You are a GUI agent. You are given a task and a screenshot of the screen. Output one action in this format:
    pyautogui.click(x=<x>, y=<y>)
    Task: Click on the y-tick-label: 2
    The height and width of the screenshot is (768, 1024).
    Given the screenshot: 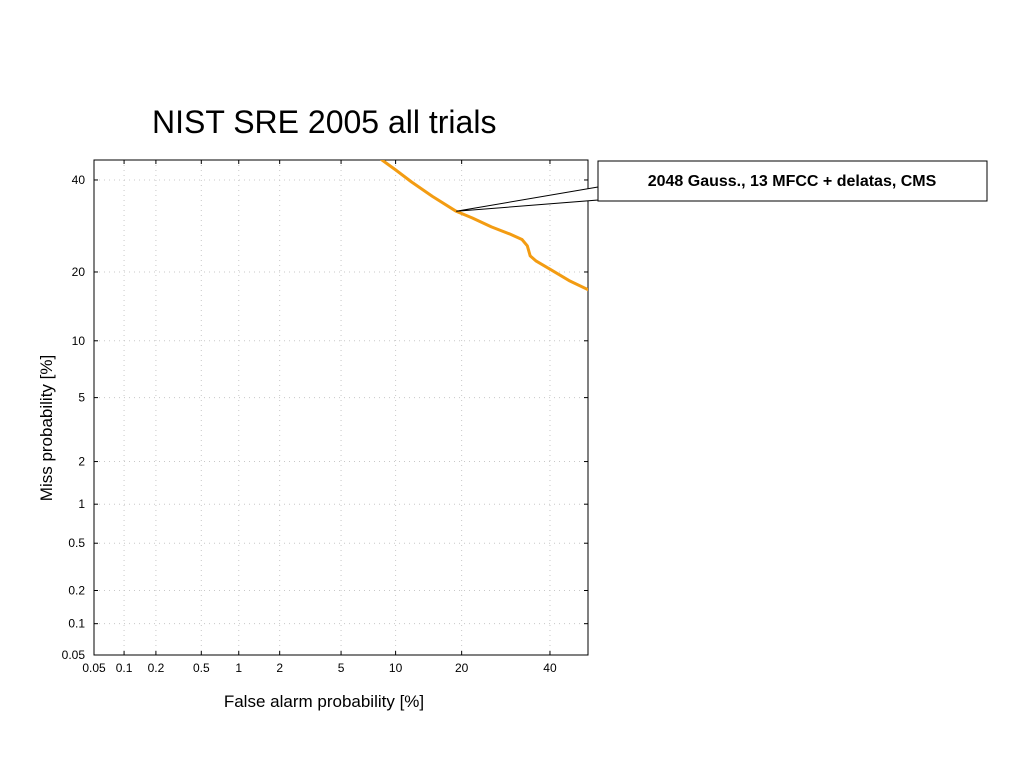 What is the action you would take?
    pyautogui.click(x=81, y=462)
    